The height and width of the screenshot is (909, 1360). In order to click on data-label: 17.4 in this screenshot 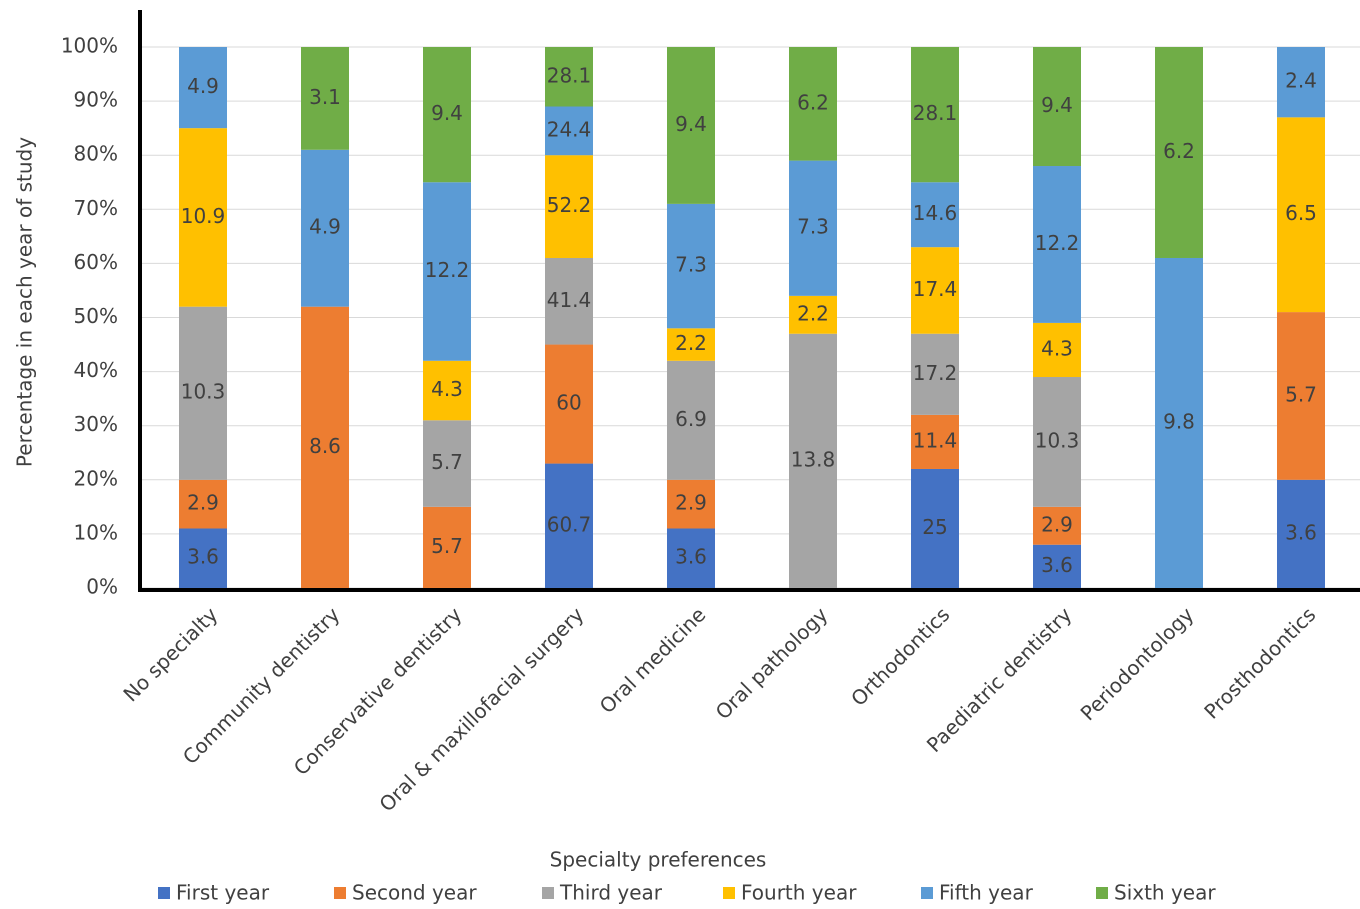, I will do `click(935, 289)`.